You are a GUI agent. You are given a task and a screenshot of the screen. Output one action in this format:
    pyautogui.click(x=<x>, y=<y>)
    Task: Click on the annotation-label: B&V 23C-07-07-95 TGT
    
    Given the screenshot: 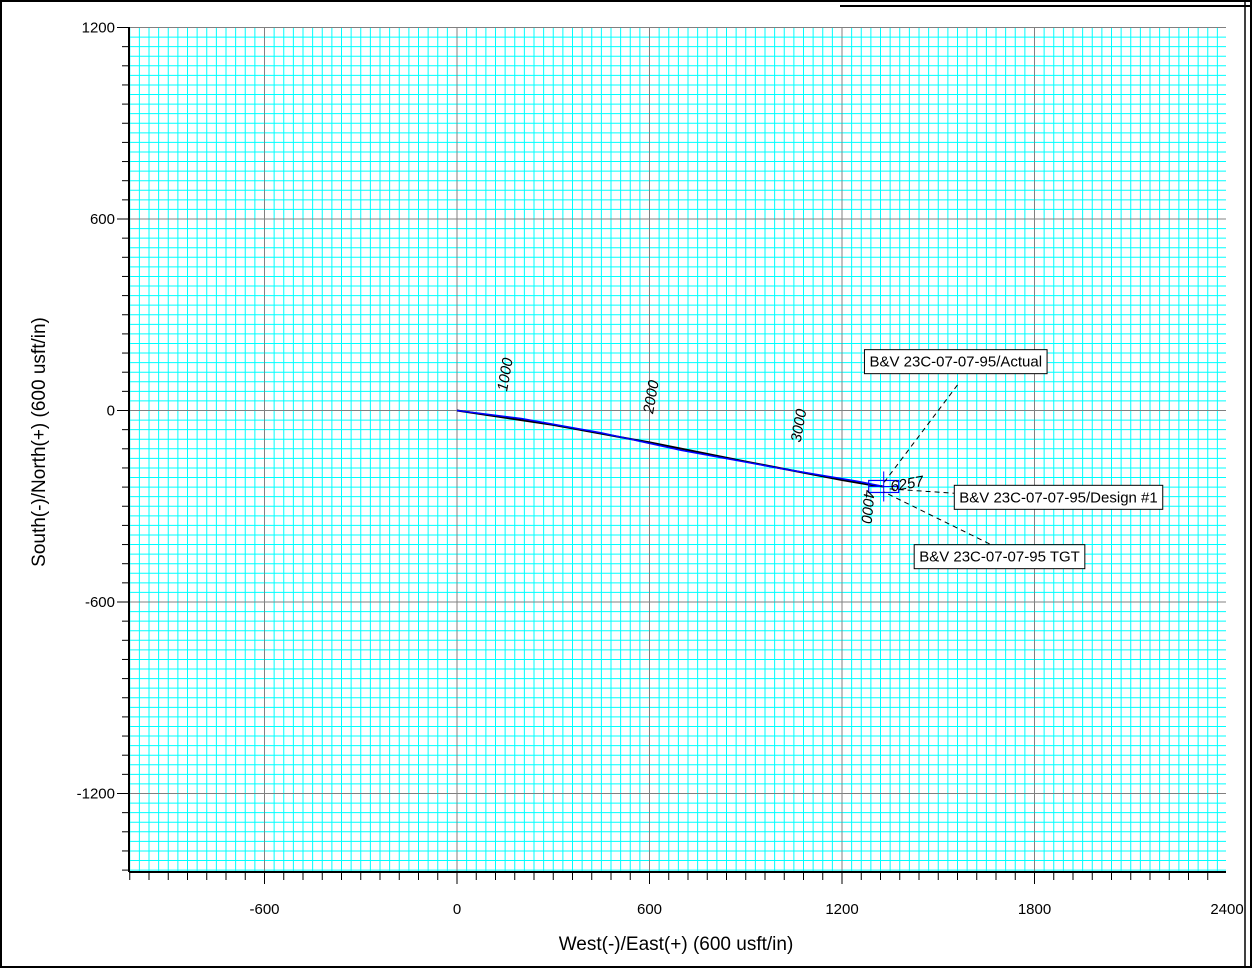 What is the action you would take?
    pyautogui.click(x=999, y=557)
    